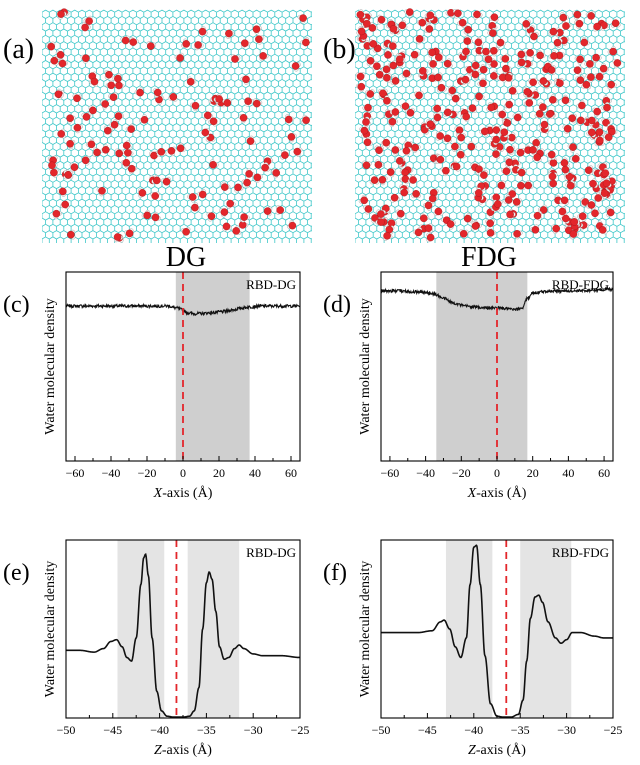 The height and width of the screenshot is (765, 640). I want to click on snapshot-label-fdg: FDG, so click(489, 257).